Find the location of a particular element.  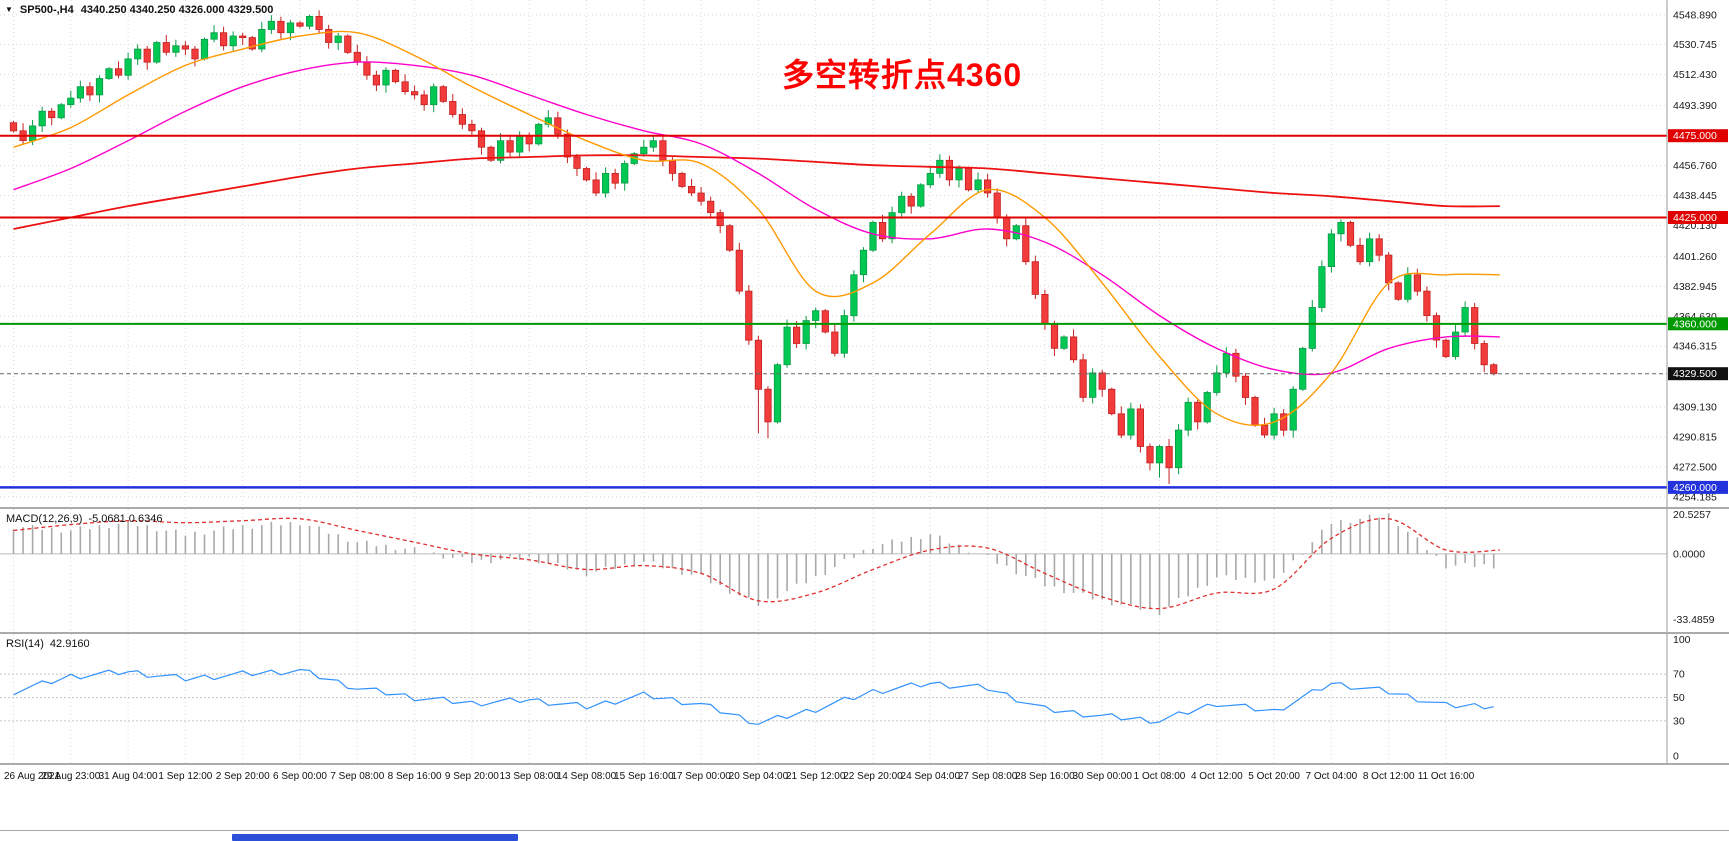

svg-text: 4272.500 is located at coordinates (1695, 467).